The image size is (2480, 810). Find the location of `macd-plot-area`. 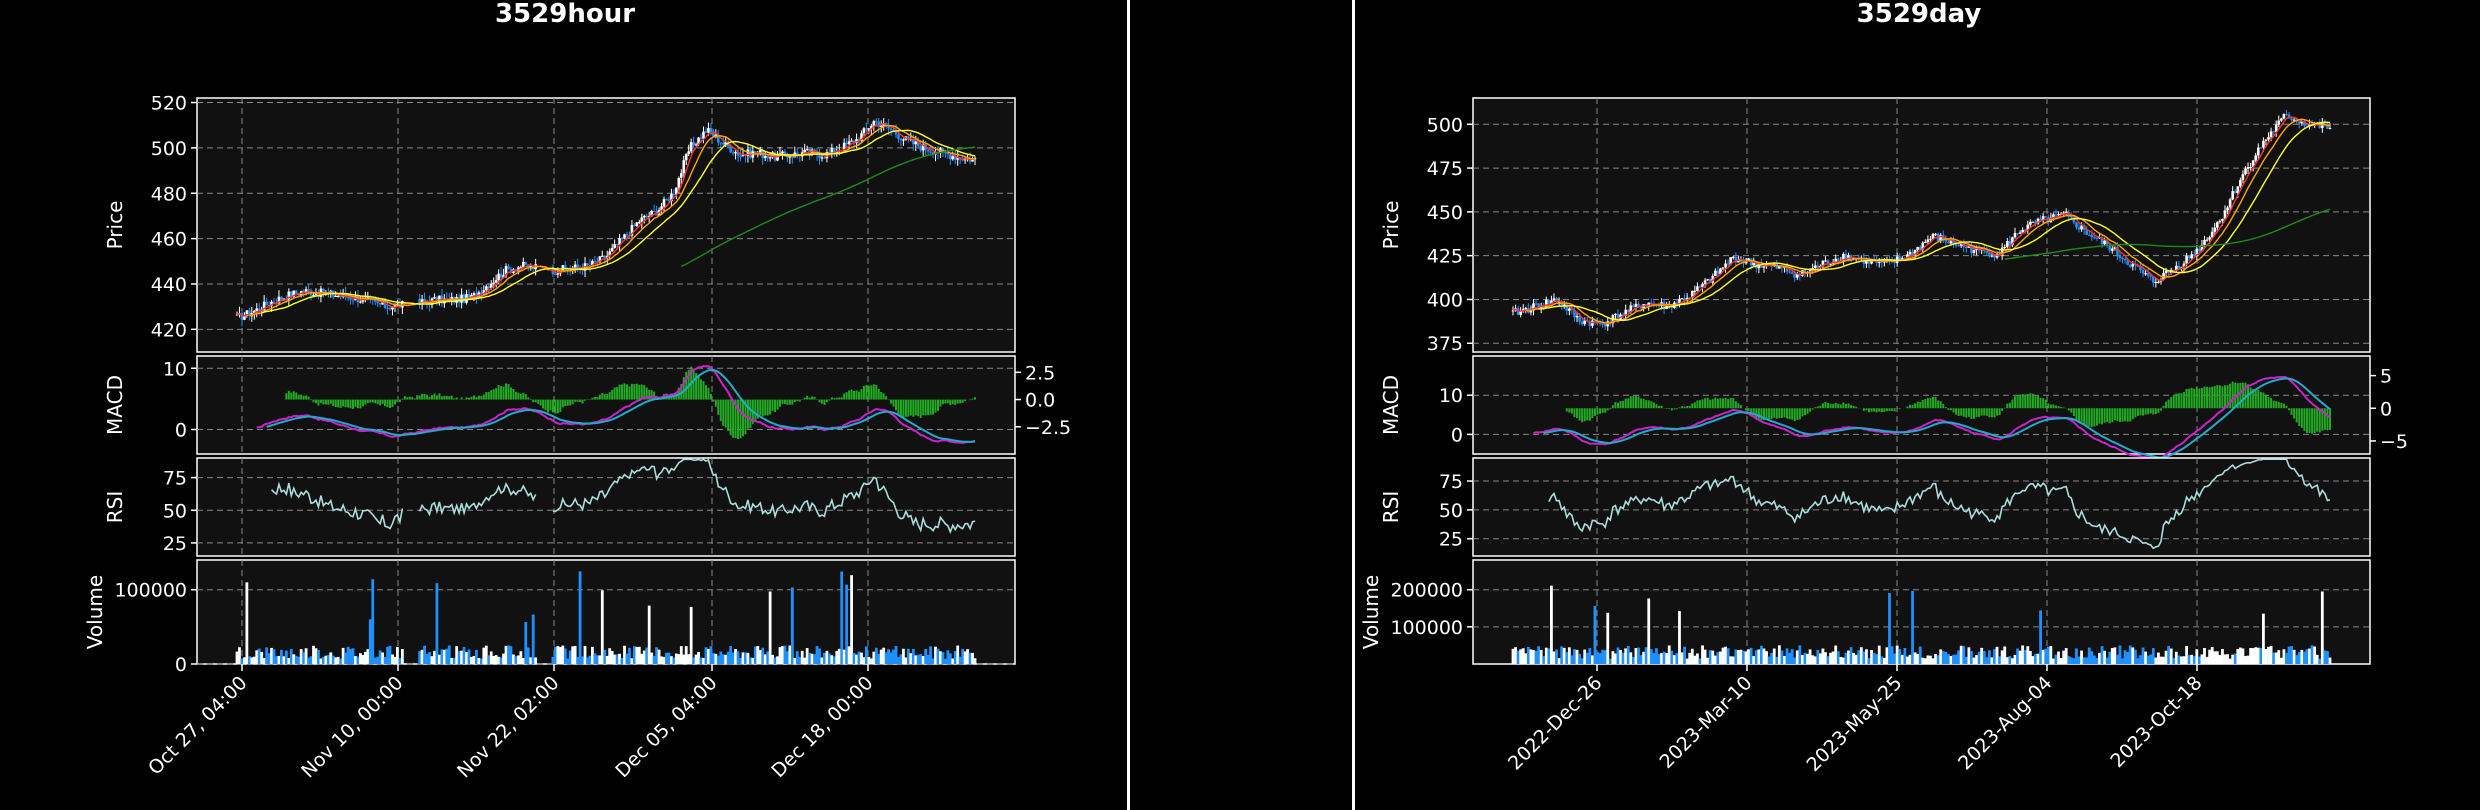

macd-plot-area is located at coordinates (606, 405).